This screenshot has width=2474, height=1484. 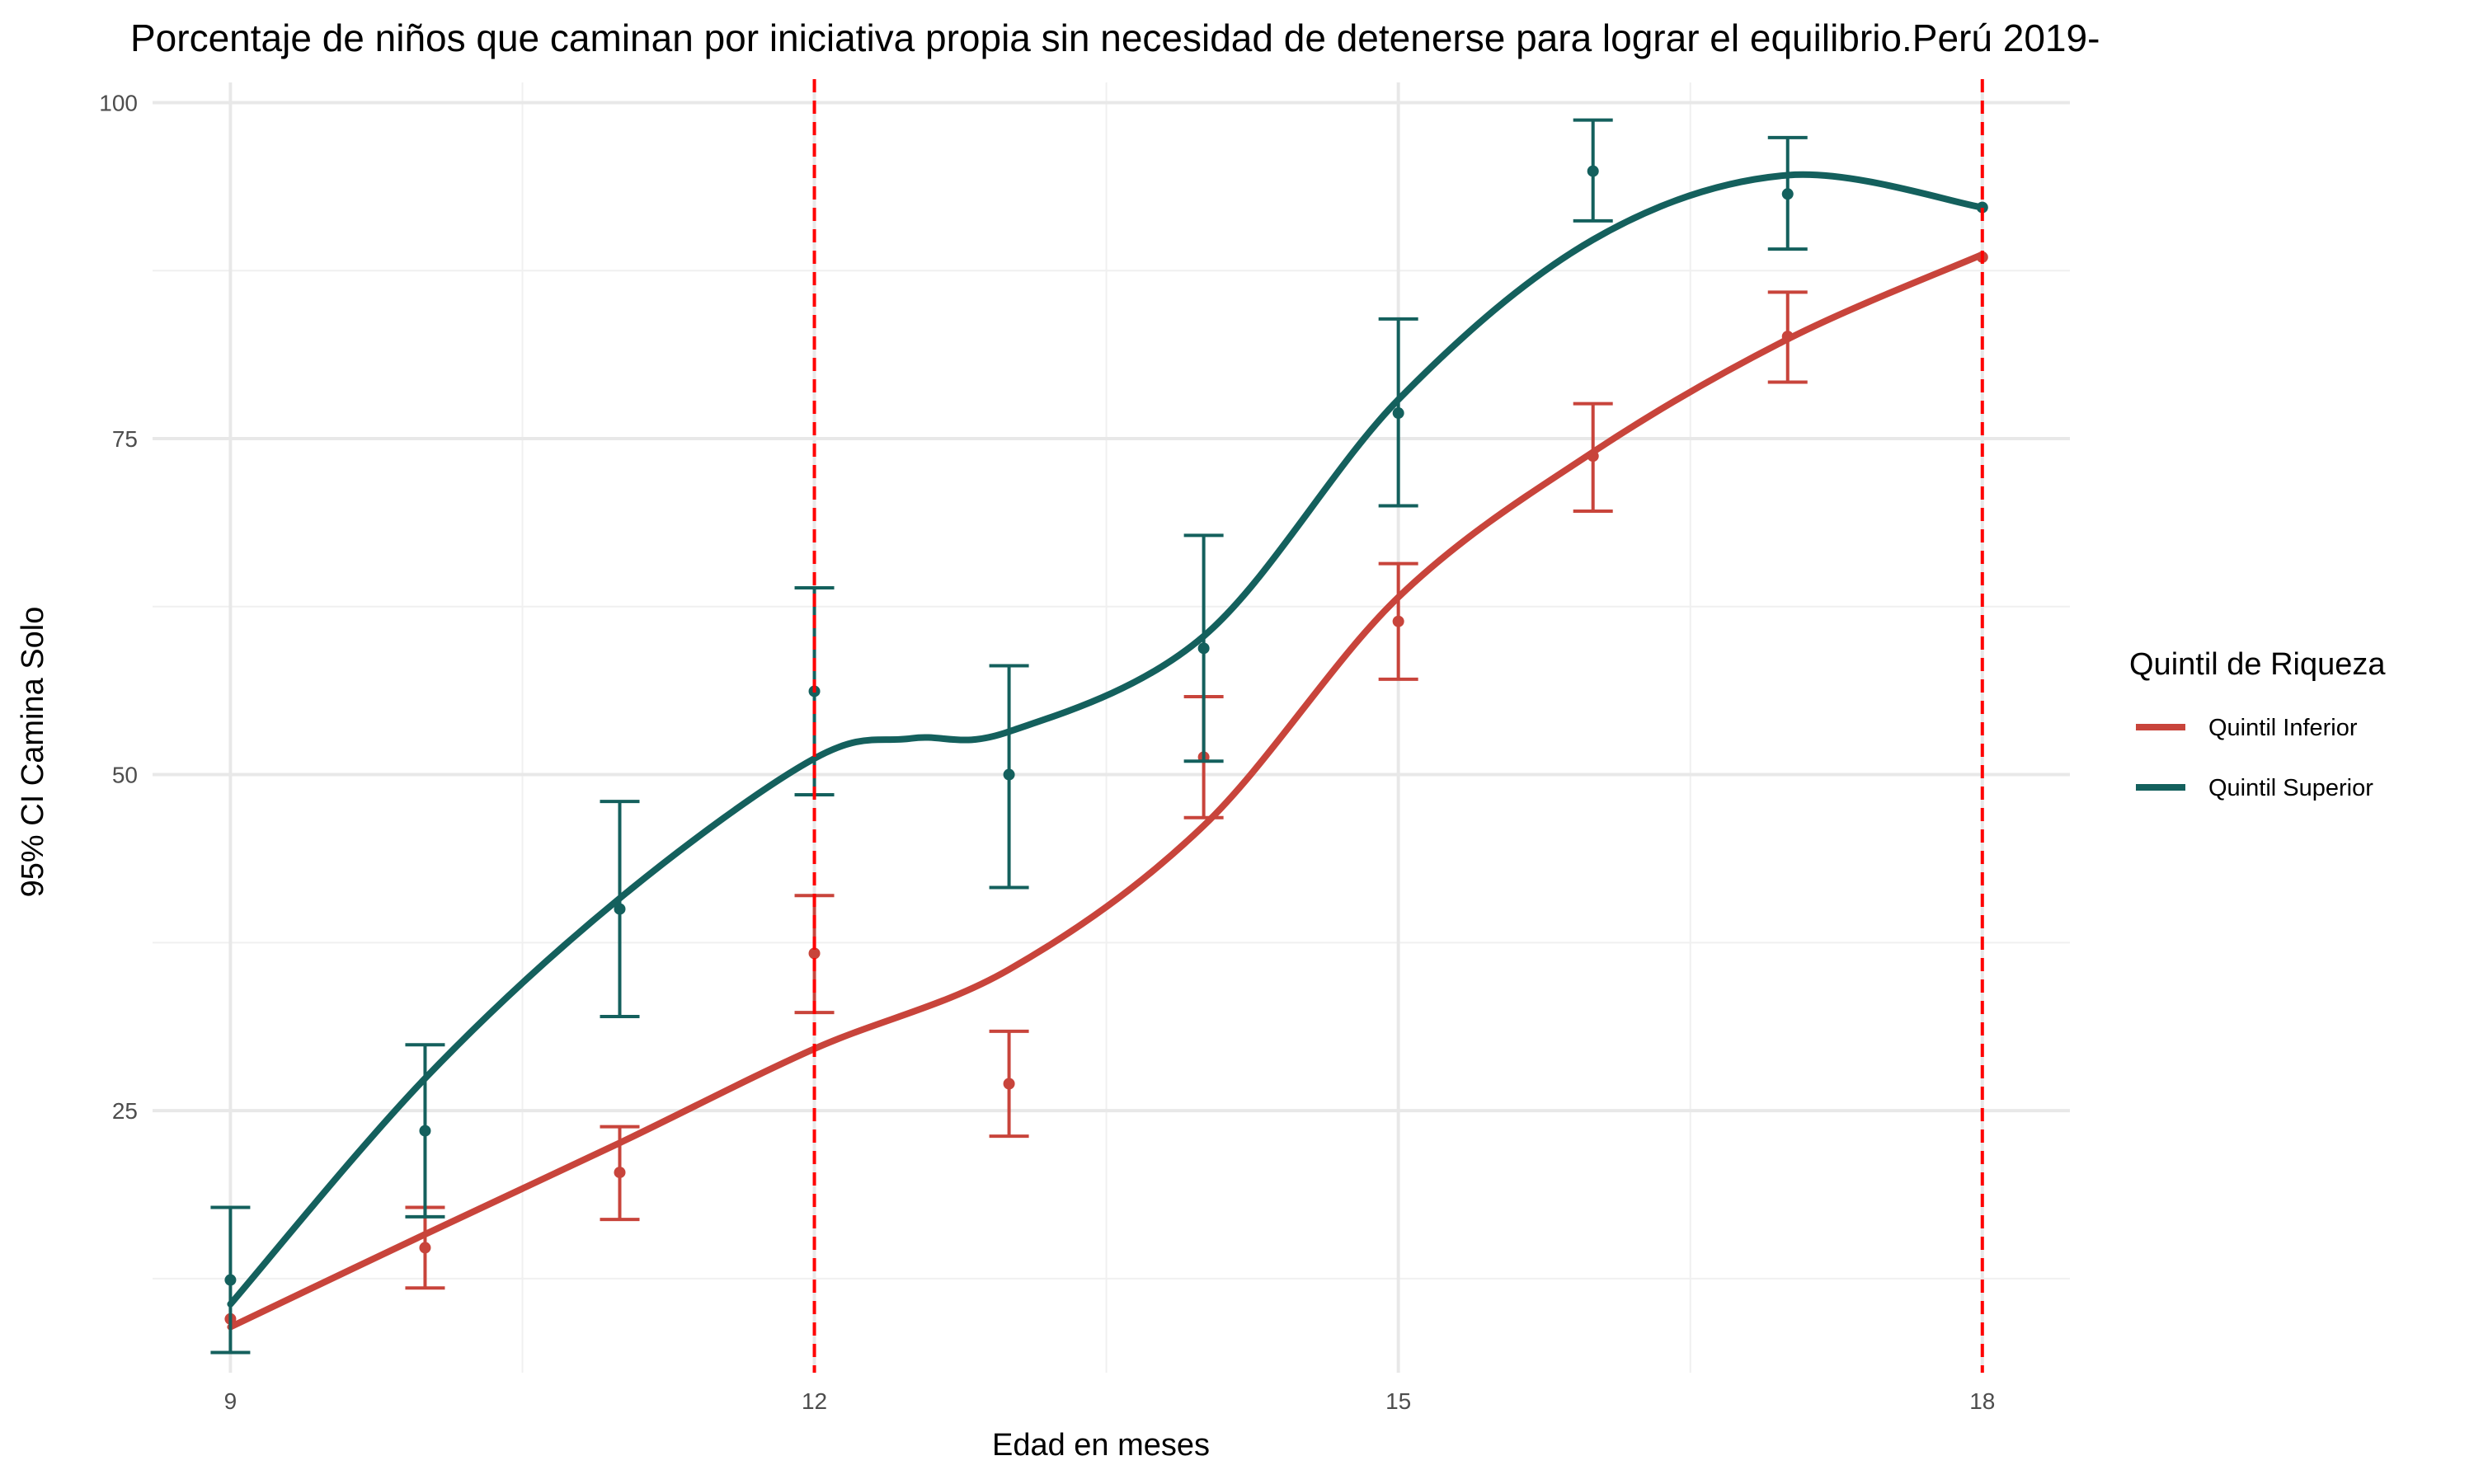 I want to click on y-tick-label: 100, so click(x=118, y=102).